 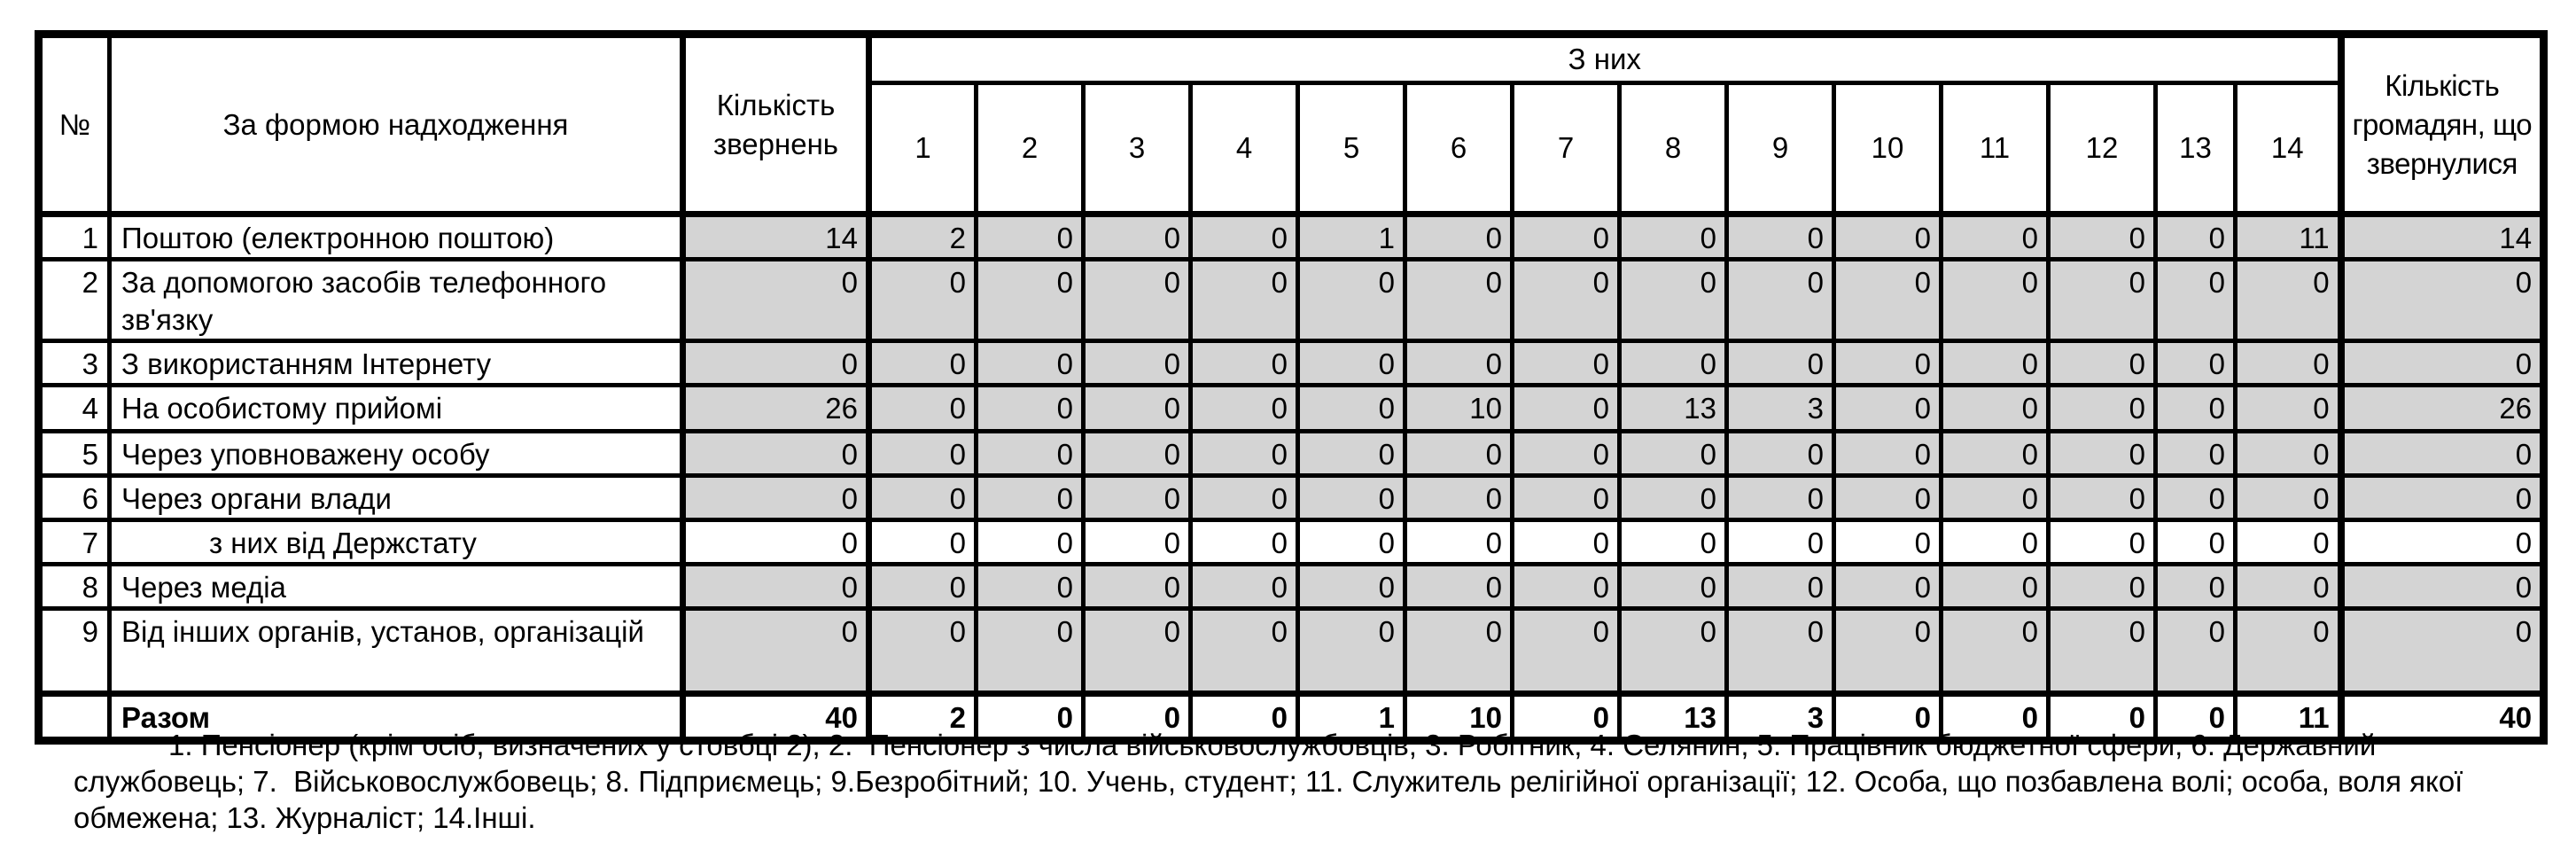 What do you see at coordinates (74, 542) in the screenshot?
I see `row-number-cell: 7` at bounding box center [74, 542].